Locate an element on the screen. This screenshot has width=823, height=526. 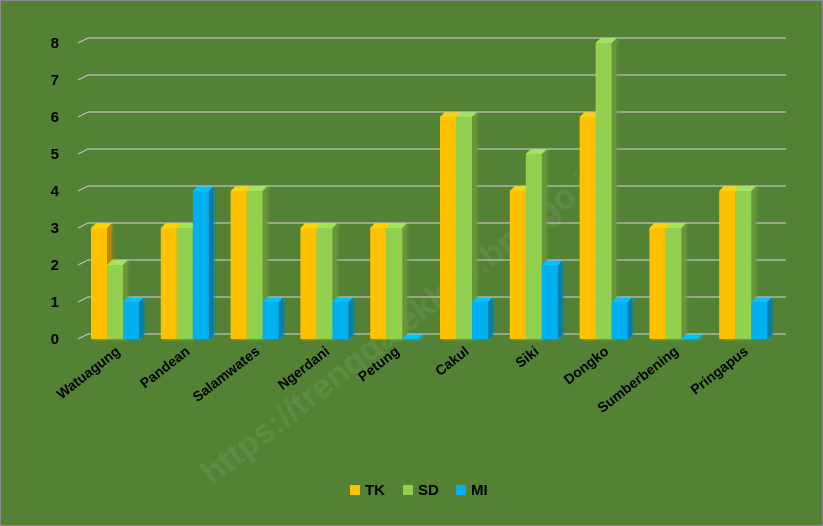
y-axis-ticks: 0 1 2 3 4 5 6 7 8 is located at coordinates (55, 191).